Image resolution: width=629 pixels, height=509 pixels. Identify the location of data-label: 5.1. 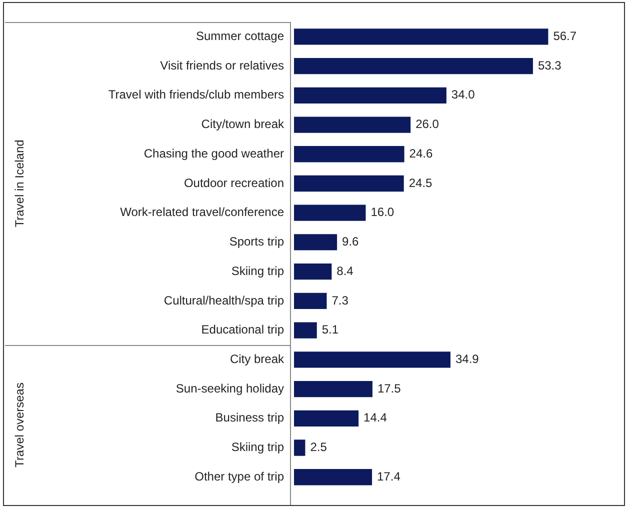
(330, 329).